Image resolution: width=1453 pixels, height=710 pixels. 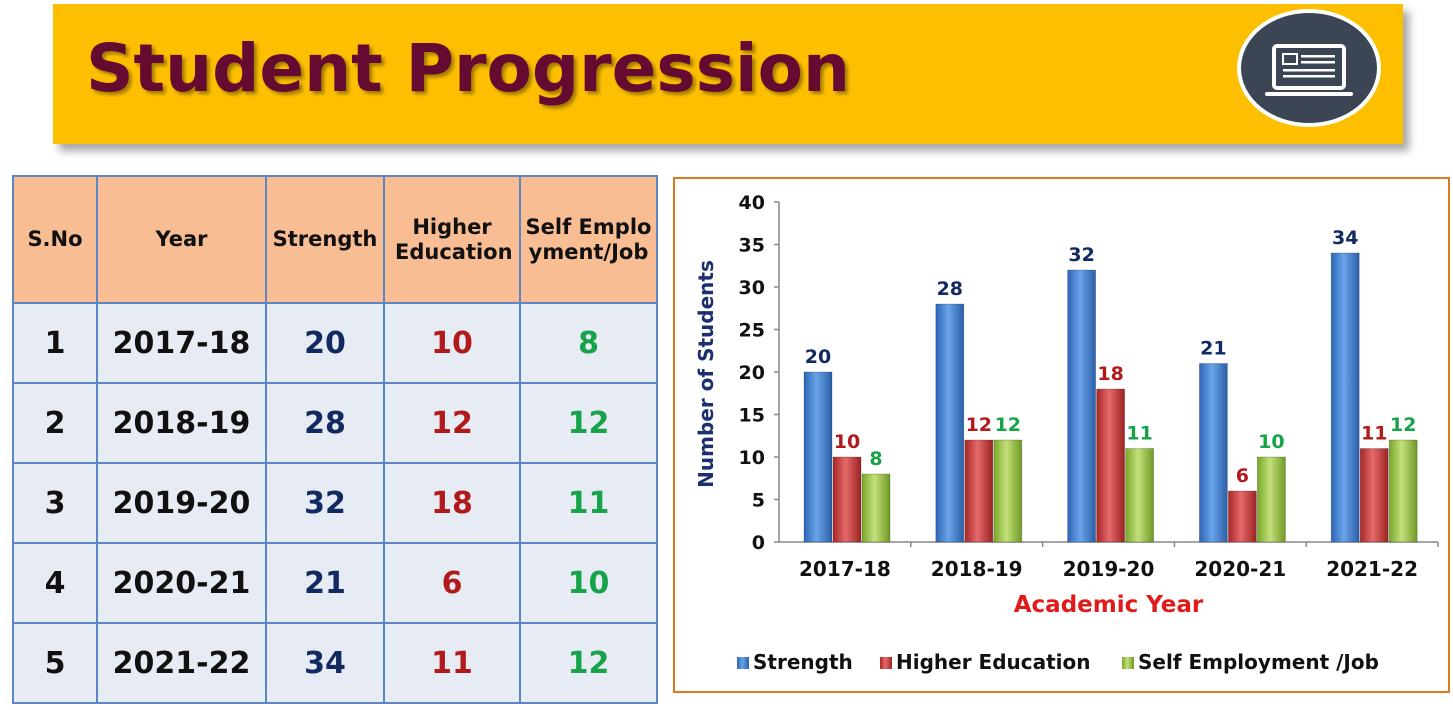 What do you see at coordinates (181, 239) in the screenshot?
I see `header-year: Year` at bounding box center [181, 239].